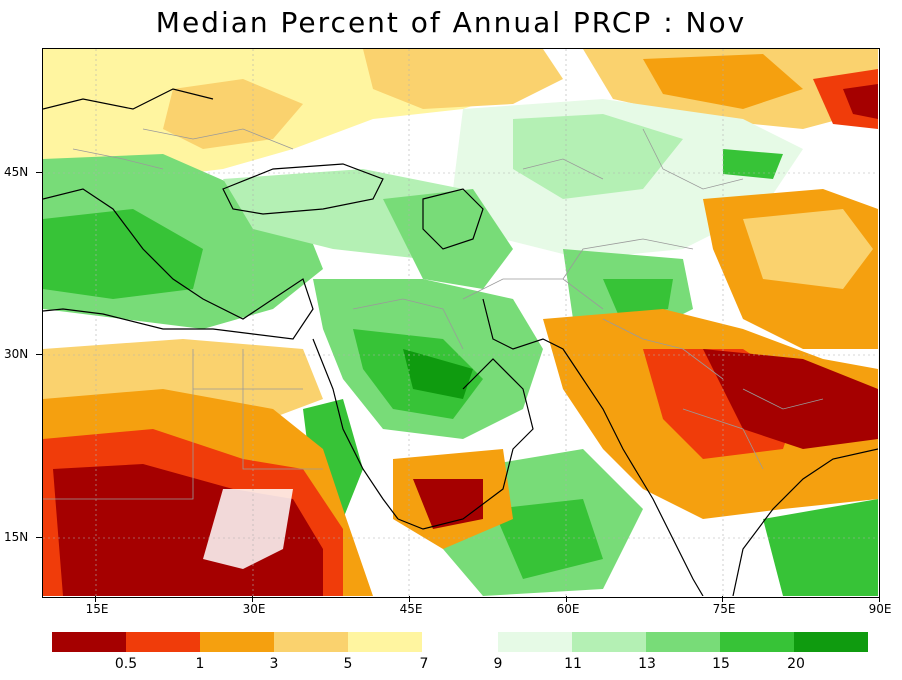 The image size is (902, 680). I want to click on y-tickmark-30n, so click(39, 354).